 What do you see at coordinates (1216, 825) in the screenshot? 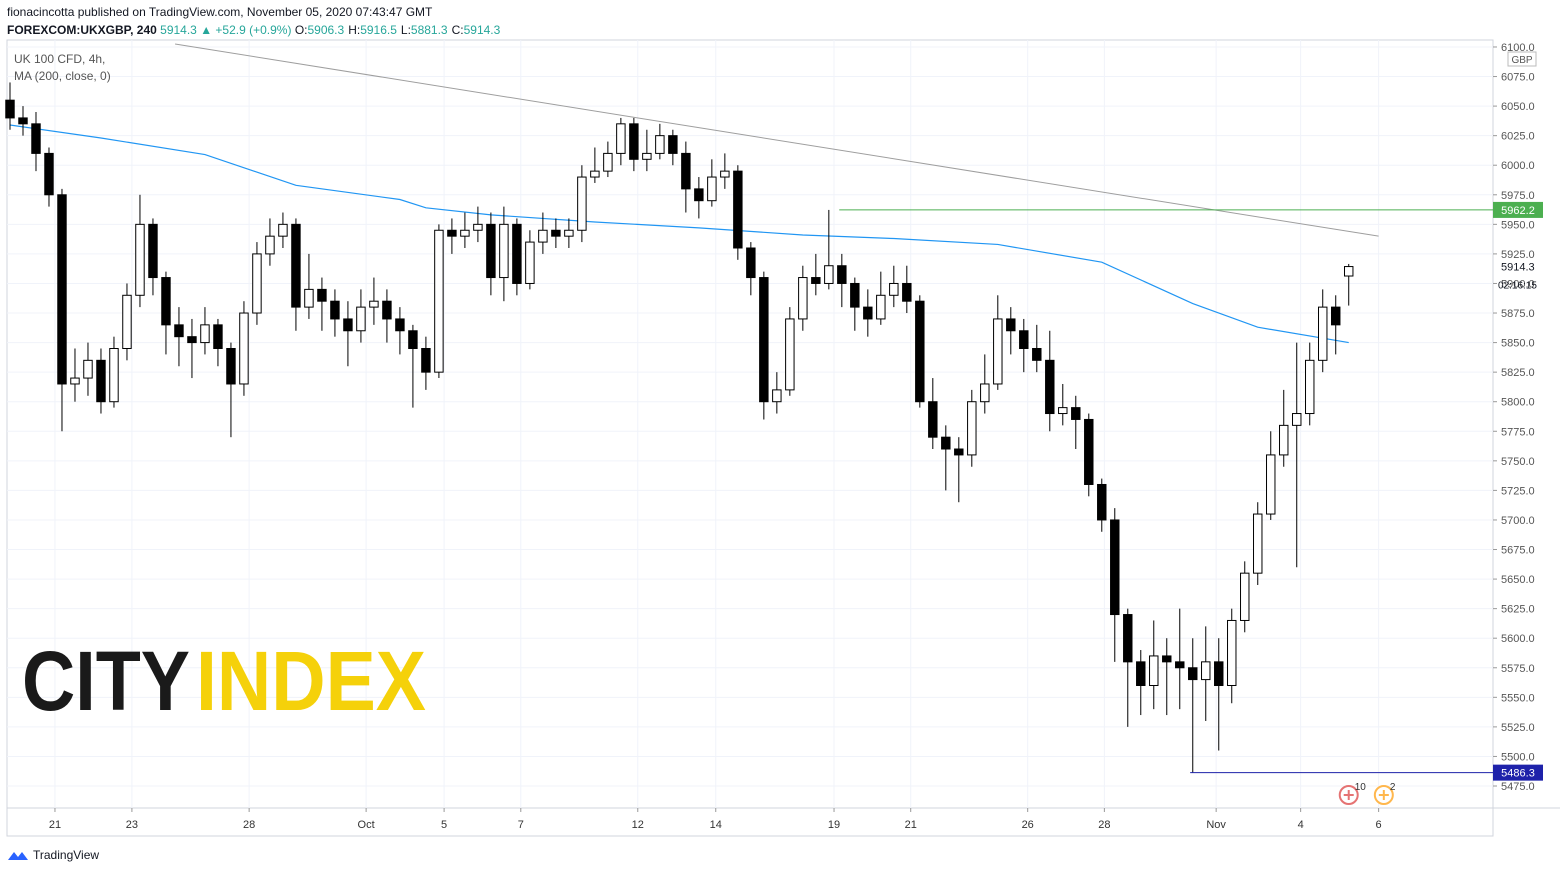
I see `x-tick-label: Nov` at bounding box center [1216, 825].